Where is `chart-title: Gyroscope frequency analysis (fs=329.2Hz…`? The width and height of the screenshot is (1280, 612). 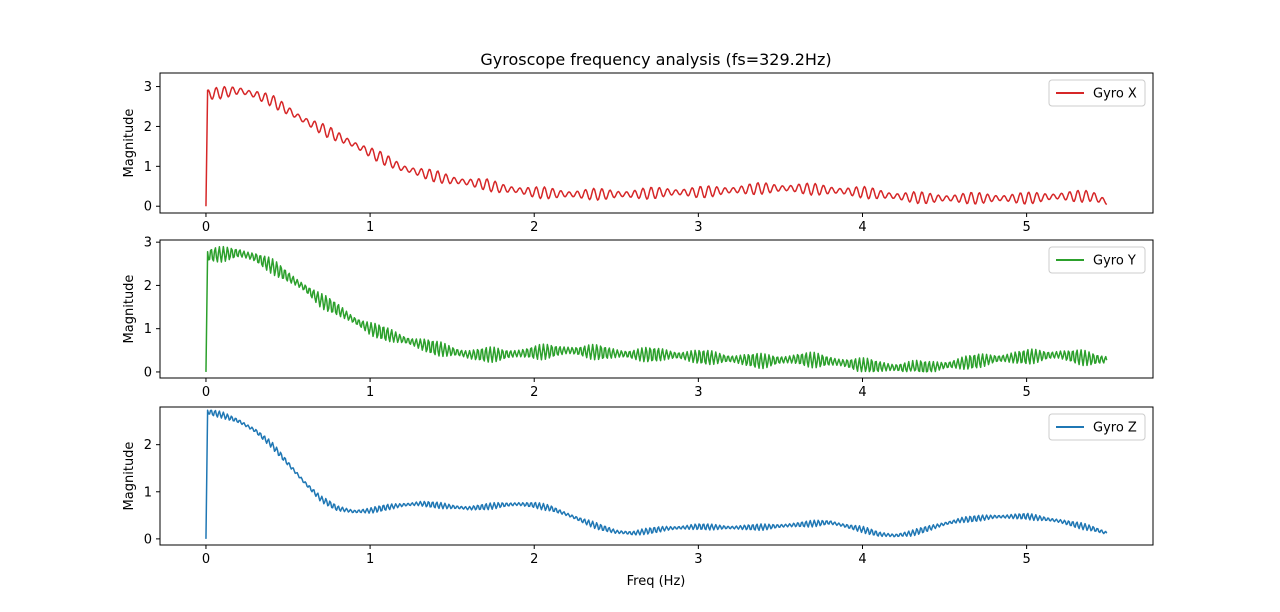 chart-title: Gyroscope frequency analysis (fs=329.2Hz… is located at coordinates (655, 59).